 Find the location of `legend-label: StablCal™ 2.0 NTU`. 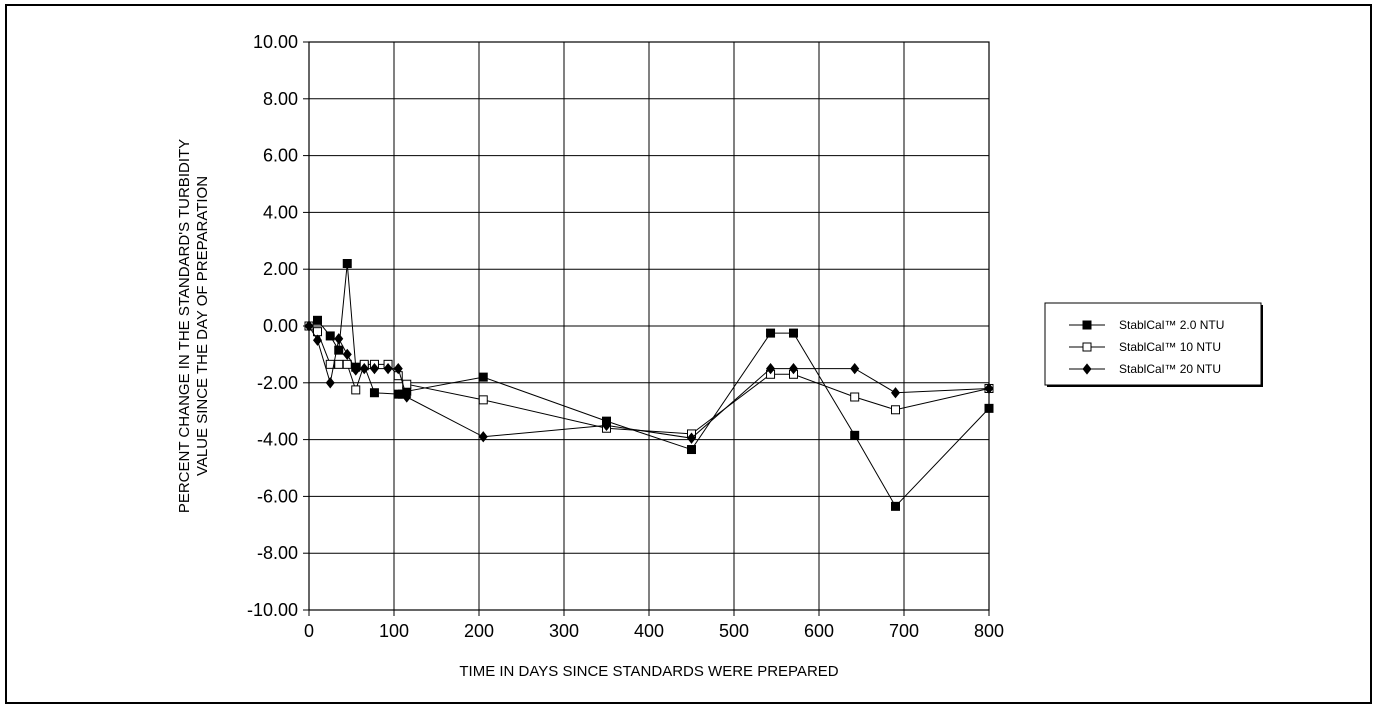

legend-label: StablCal™ 2.0 NTU is located at coordinates (1171, 325).